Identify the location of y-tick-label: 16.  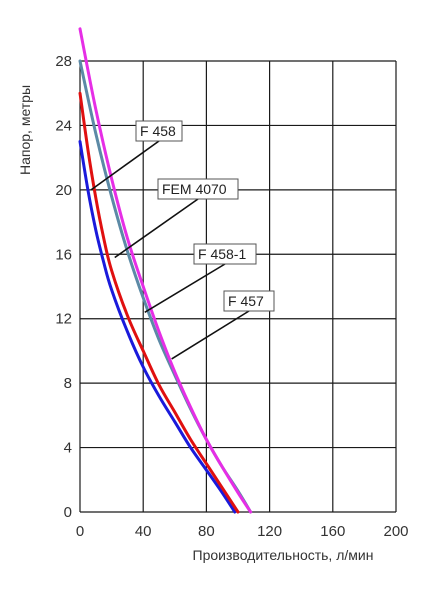
(63, 254).